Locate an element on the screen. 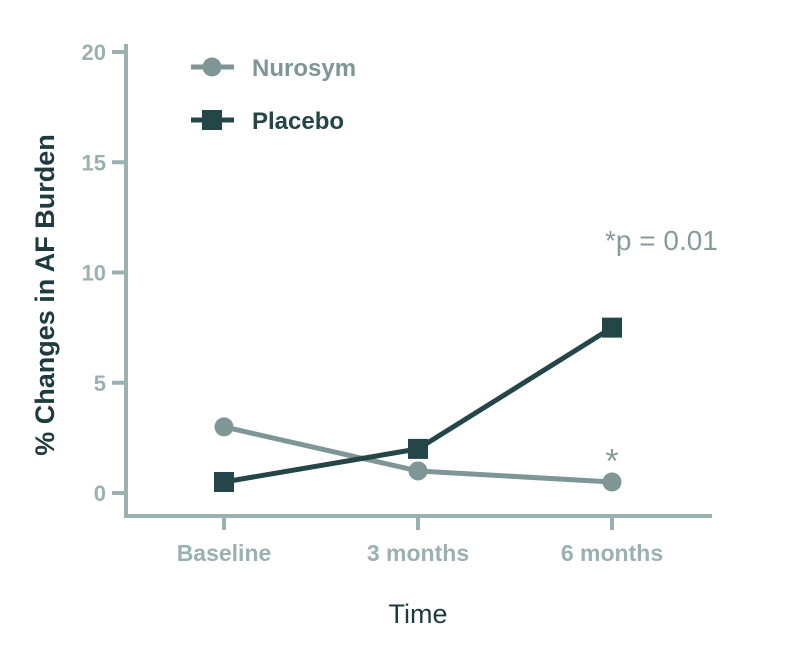 Image resolution: width=800 pixels, height=659 pixels. legend-label-placebo: Placebo is located at coordinates (298, 121).